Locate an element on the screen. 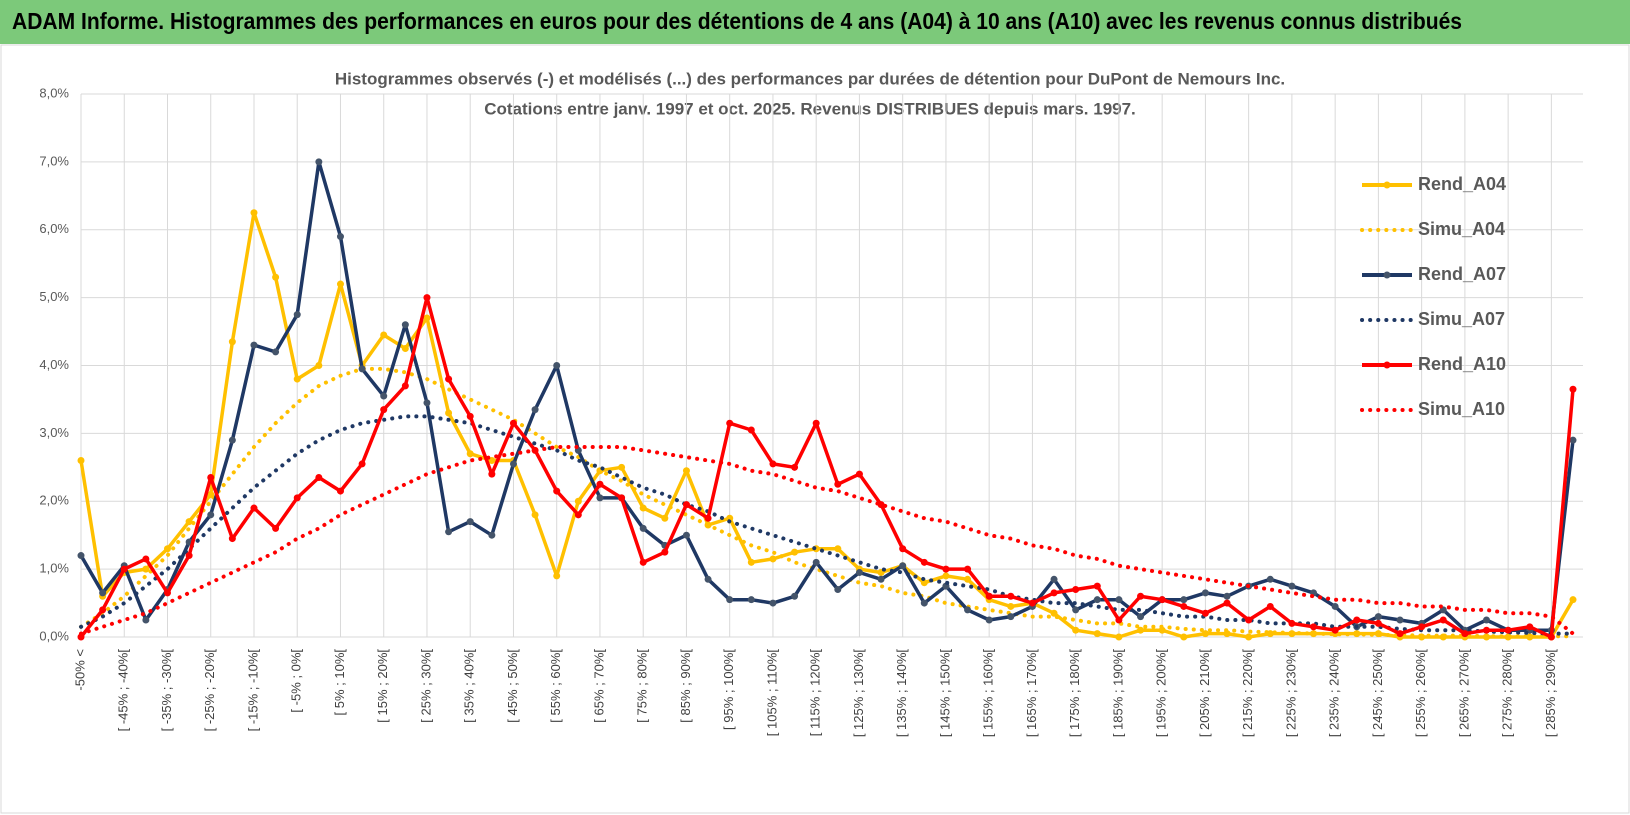 The height and width of the screenshot is (815, 1630). y-tick-label: 1,0% is located at coordinates (54, 568).